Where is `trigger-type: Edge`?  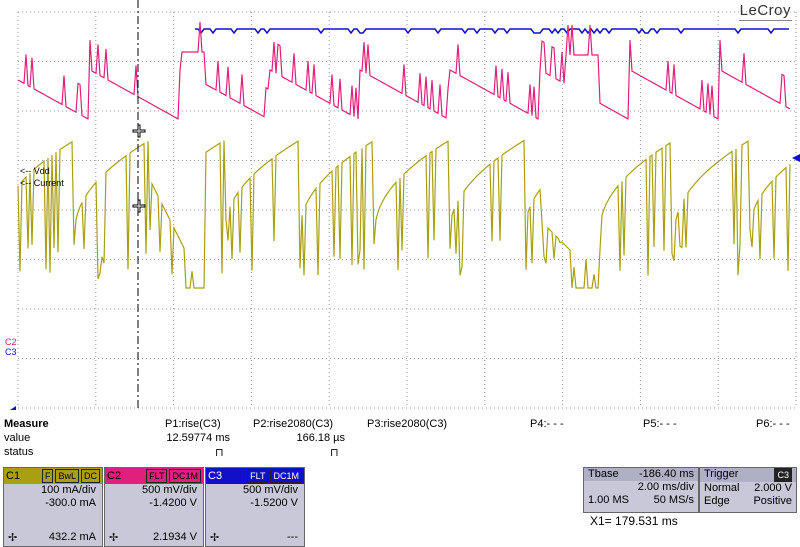
trigger-type: Edge is located at coordinates (717, 501).